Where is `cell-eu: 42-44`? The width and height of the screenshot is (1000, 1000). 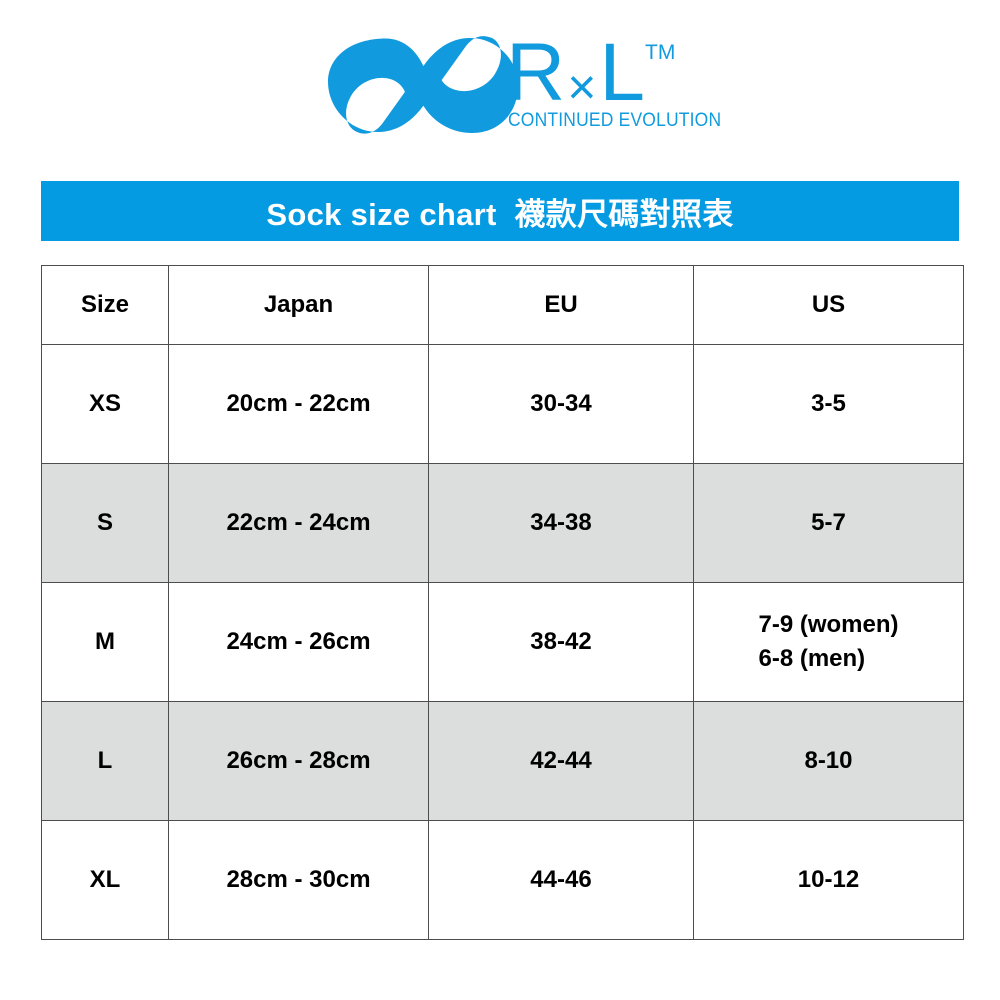
cell-eu: 42-44 is located at coordinates (561, 761).